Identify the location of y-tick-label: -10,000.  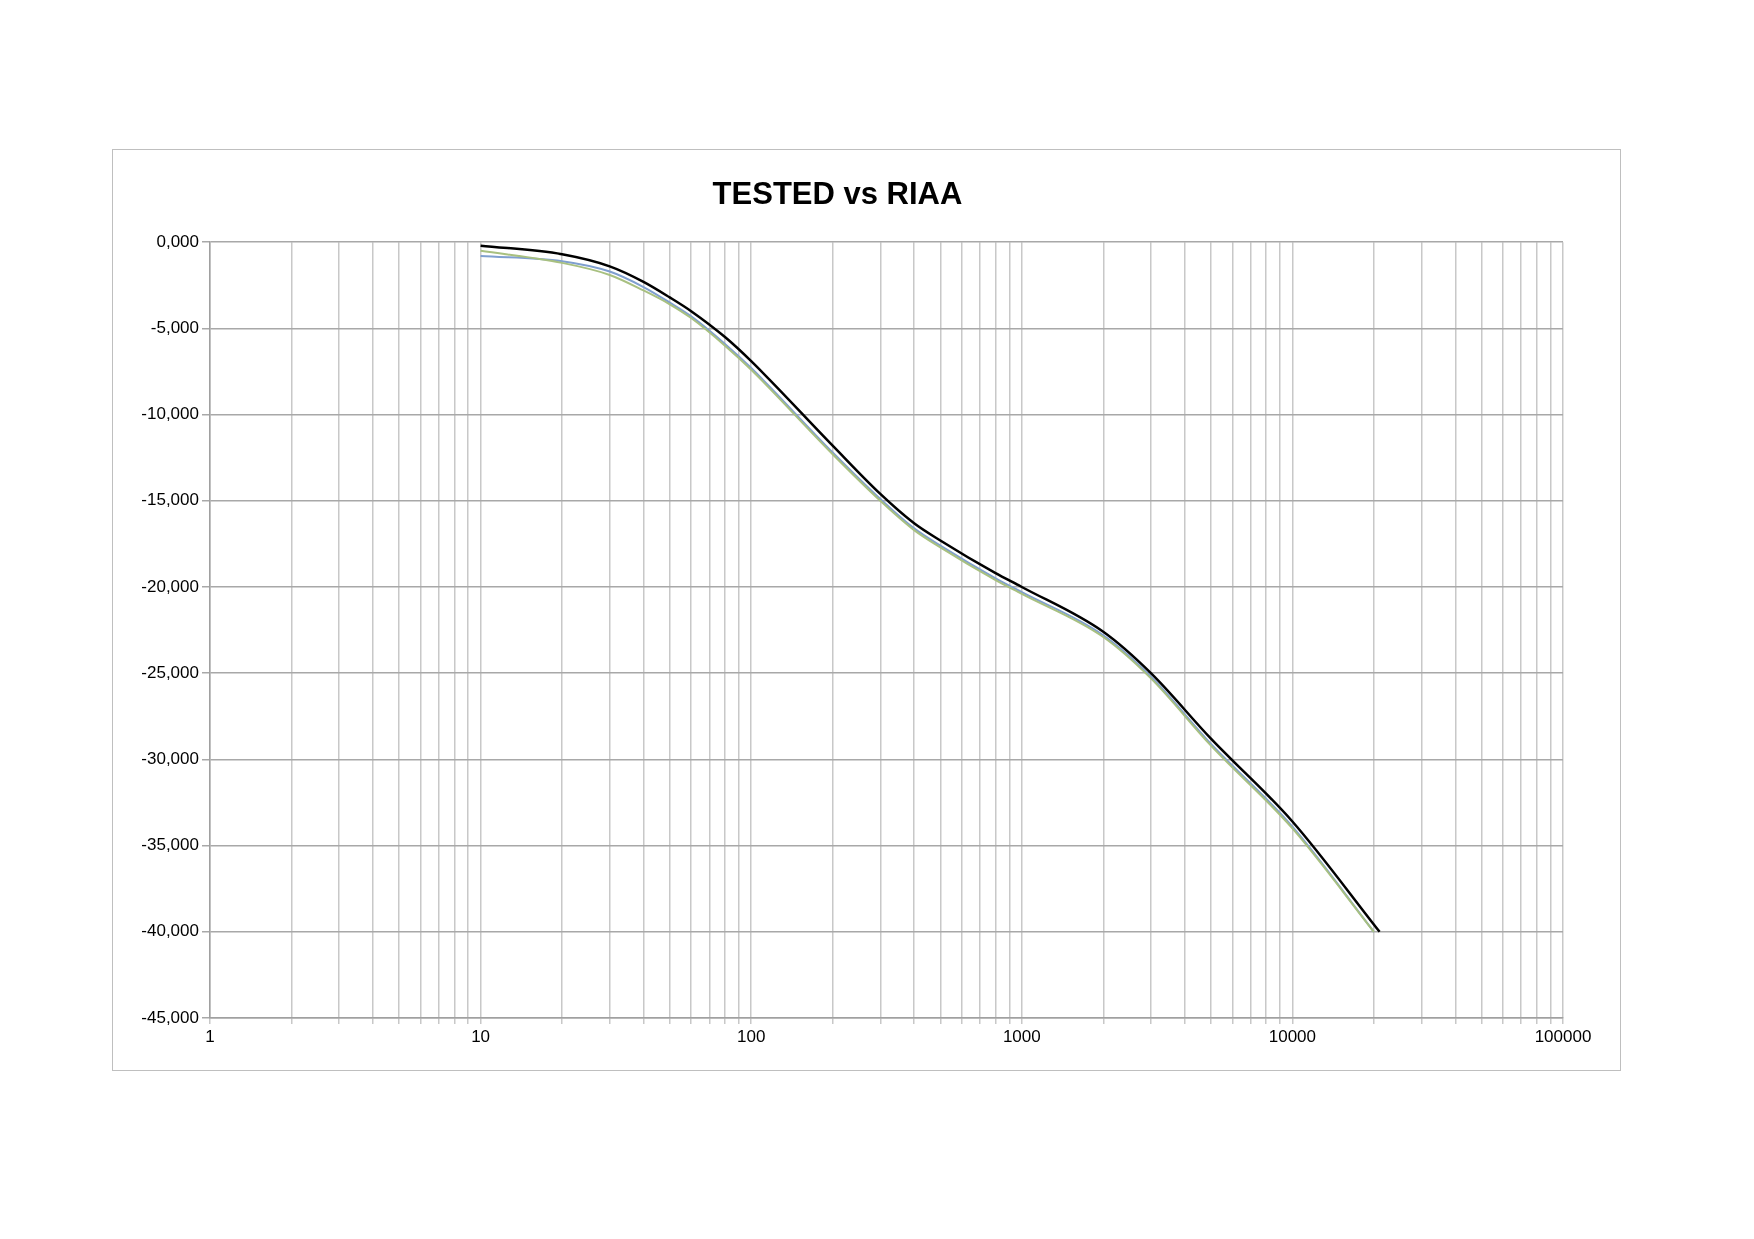
(170, 414).